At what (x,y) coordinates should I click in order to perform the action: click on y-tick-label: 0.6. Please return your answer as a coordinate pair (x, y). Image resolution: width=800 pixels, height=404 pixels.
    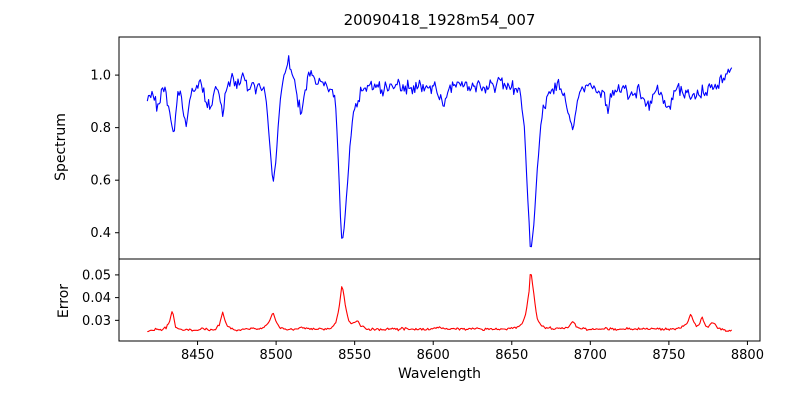
    Looking at the image, I should click on (100, 181).